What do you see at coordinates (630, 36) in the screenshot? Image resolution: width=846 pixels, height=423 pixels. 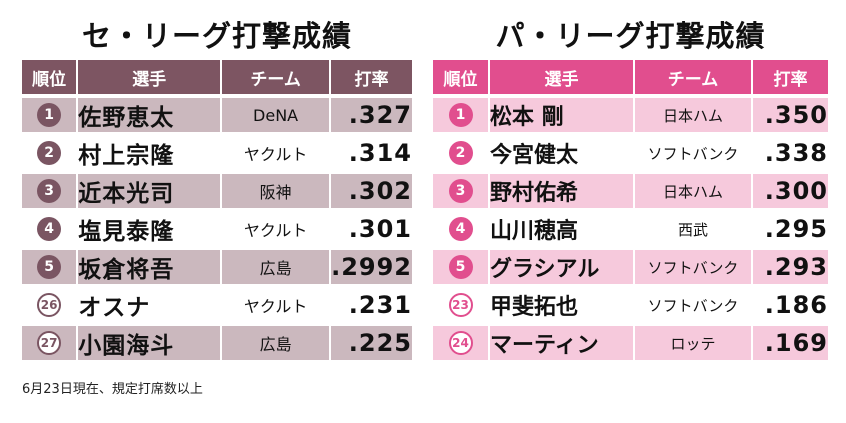 I see `pacific-league-title: パ・リーグ打撃成績` at bounding box center [630, 36].